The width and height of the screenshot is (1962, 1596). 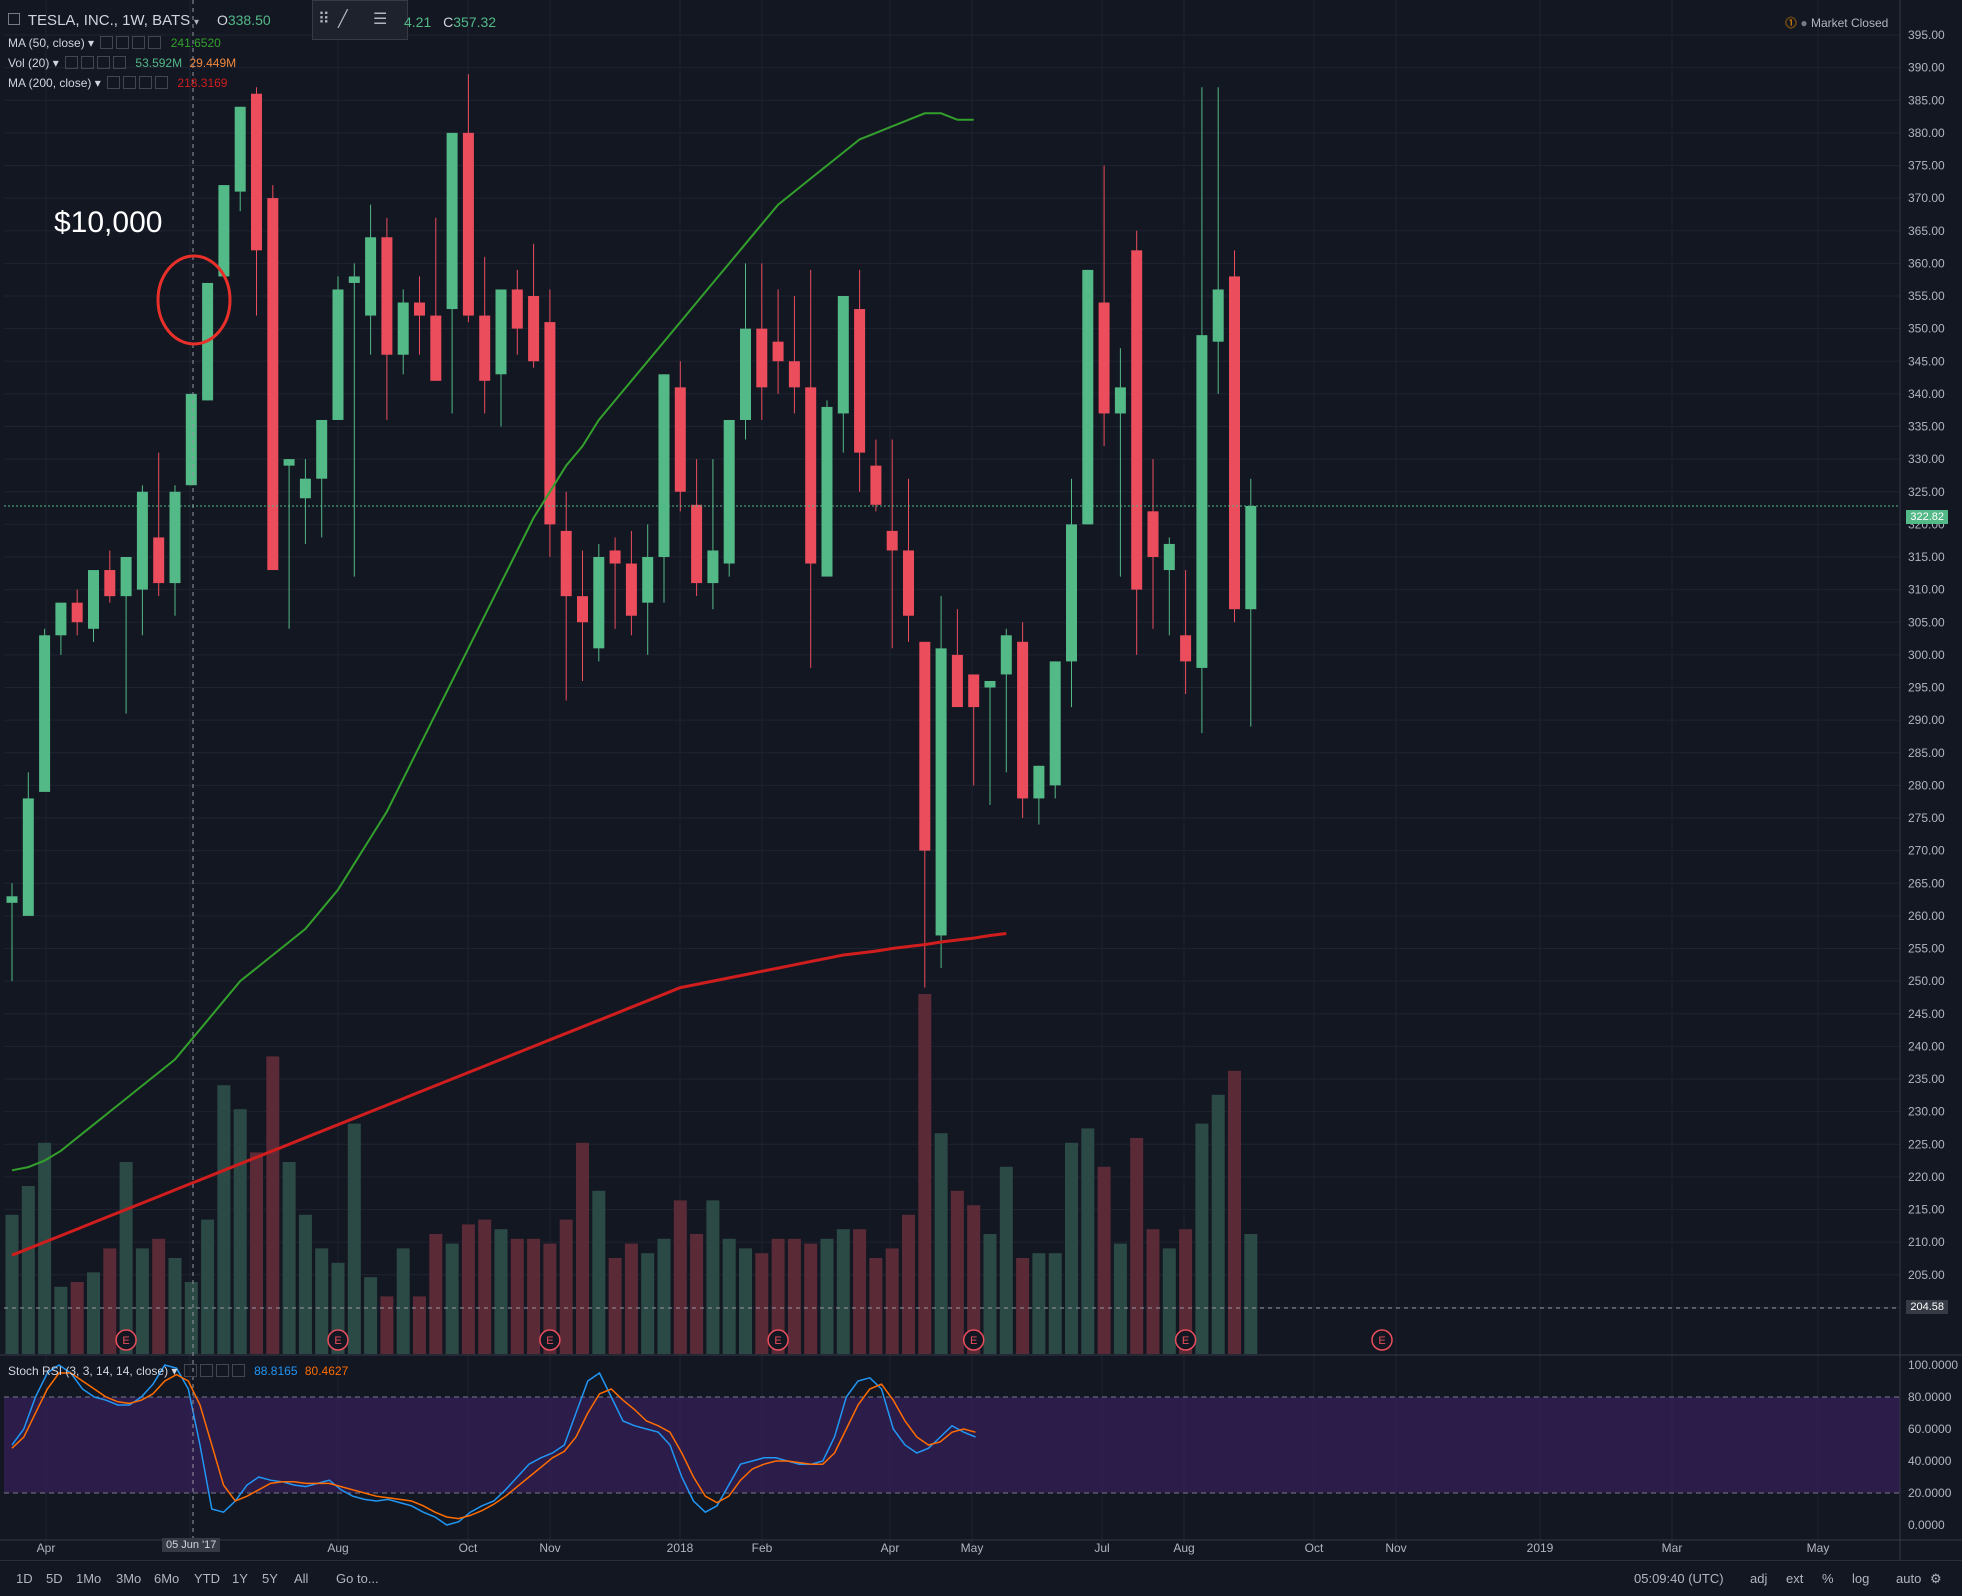 I want to click on legend-ma50: MA (50, close) ▾ 241.6520, so click(x=114, y=43).